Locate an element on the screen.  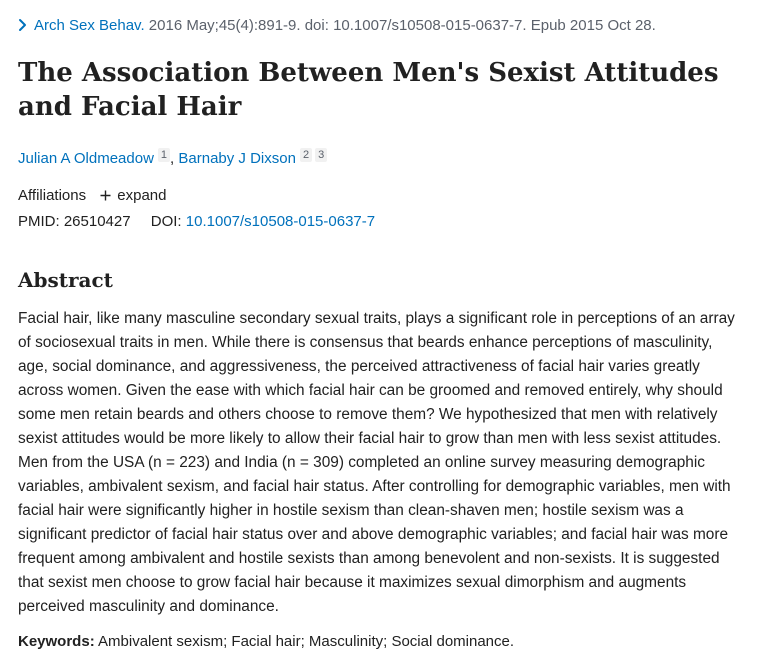
affiliation-ref-2: 2 is located at coordinates (306, 155).